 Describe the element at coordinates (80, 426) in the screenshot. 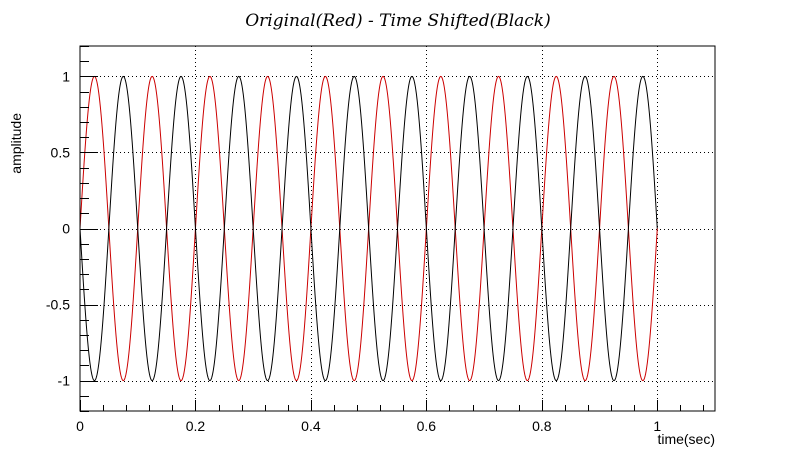

I see `x-tick-label-0: 0` at that location.